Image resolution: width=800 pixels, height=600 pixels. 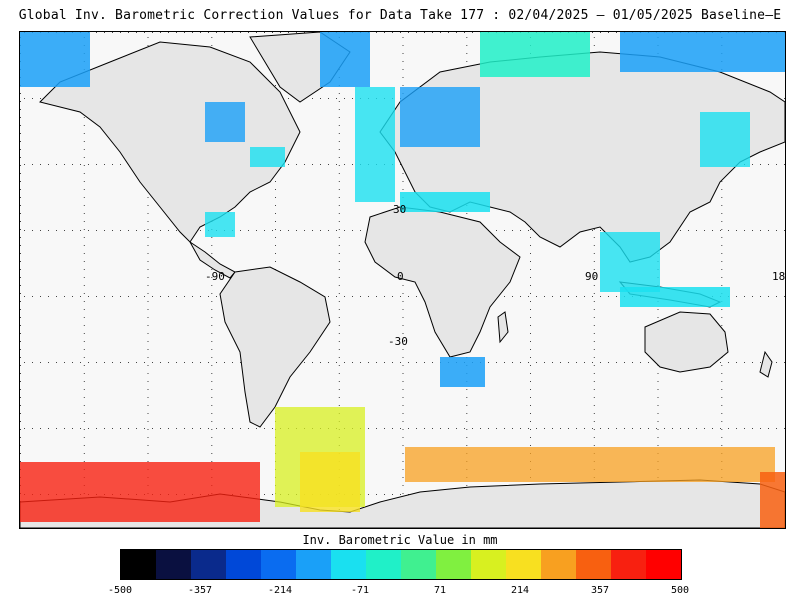 What do you see at coordinates (725, 139) in the screenshot?
I see `track-sea-of-okhotsk` at bounding box center [725, 139].